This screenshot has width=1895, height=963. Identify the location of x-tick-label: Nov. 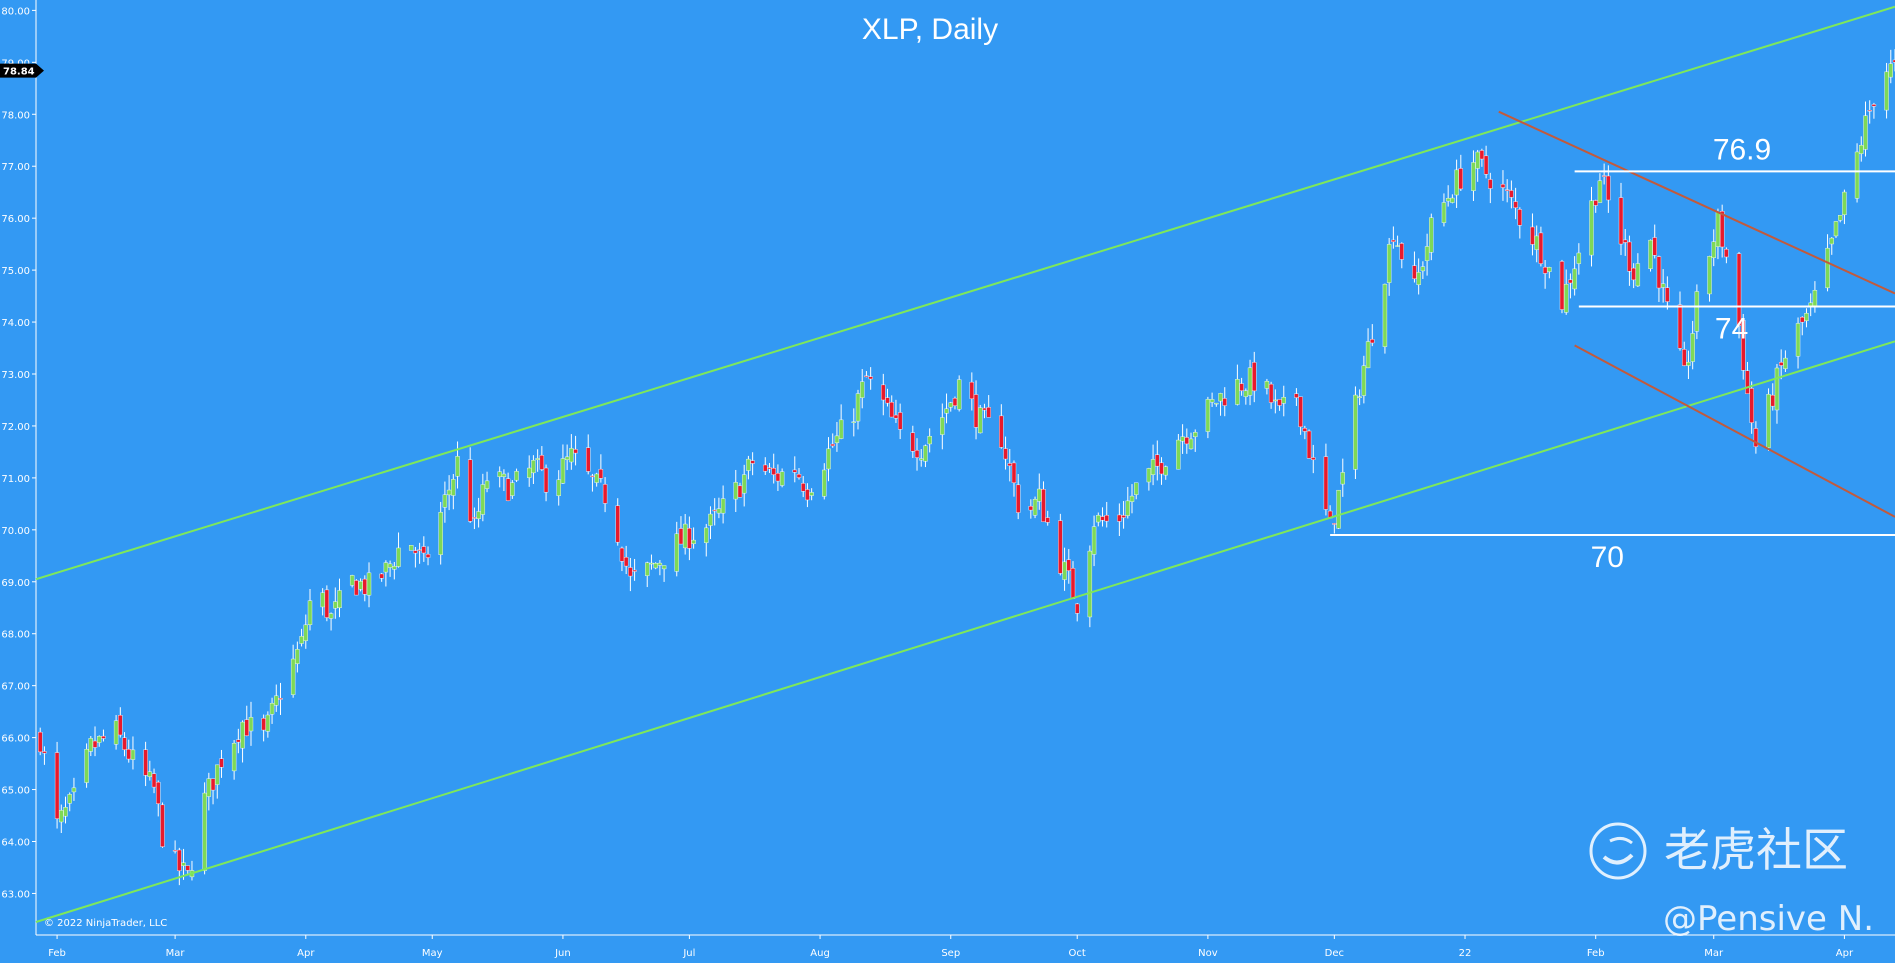
(1208, 953).